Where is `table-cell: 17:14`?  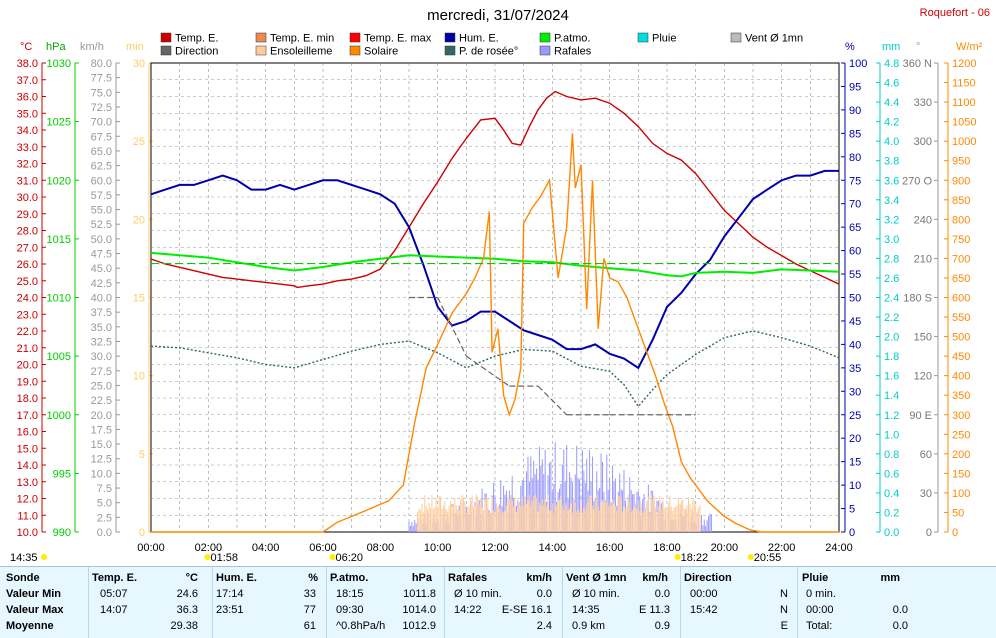 table-cell: 17:14 is located at coordinates (230, 594).